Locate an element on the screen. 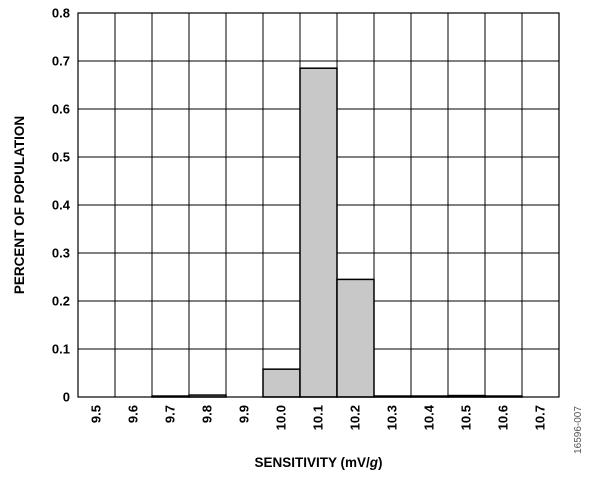 This screenshot has width=590, height=479. x-axis-title-suffix: ) is located at coordinates (380, 462).